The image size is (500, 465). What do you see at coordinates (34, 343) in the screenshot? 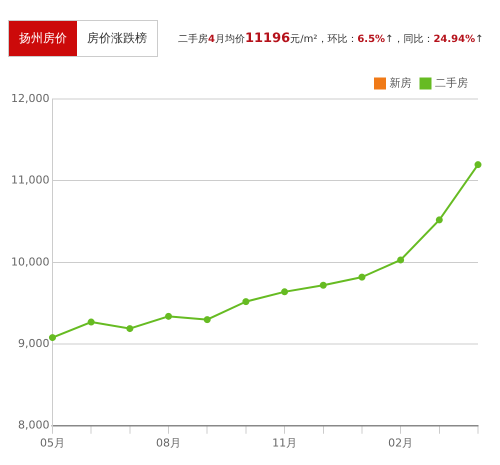
I see `y-tick-label: 9,000` at bounding box center [34, 343].